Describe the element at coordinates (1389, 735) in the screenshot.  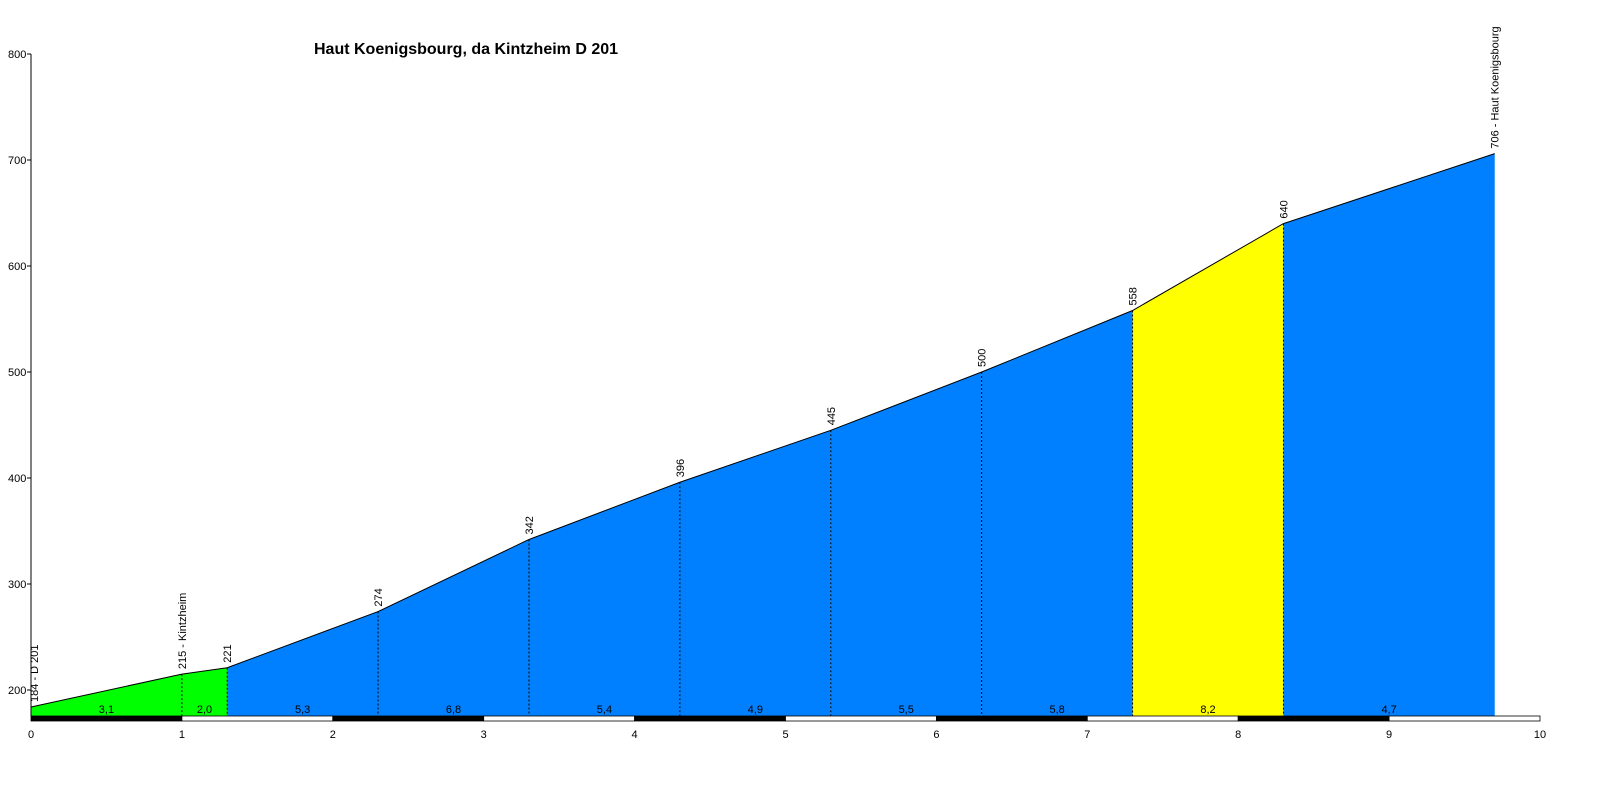
I see `x-tick-label: 9` at that location.